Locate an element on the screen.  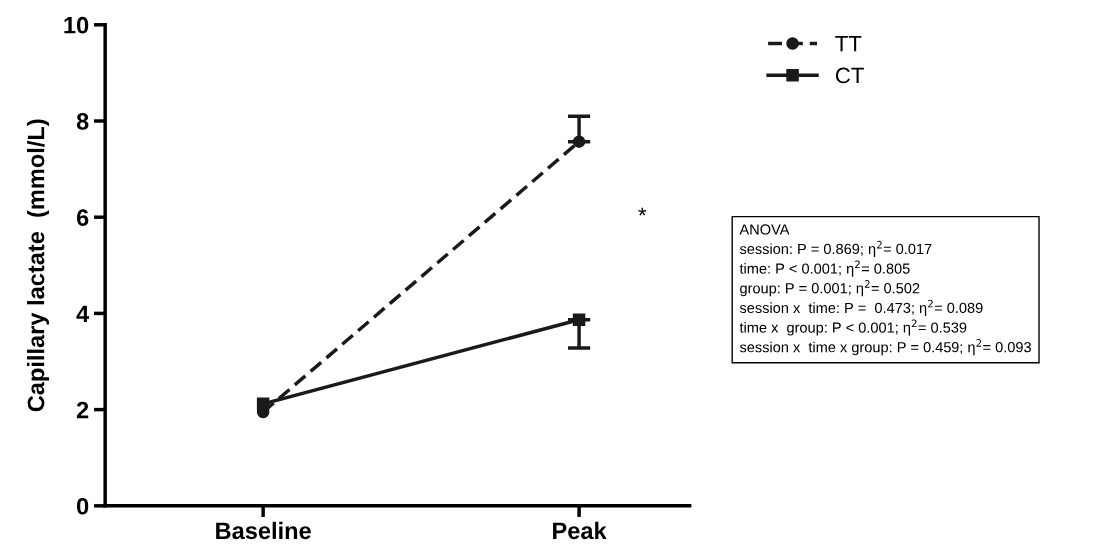
text: ANOVA session: P = 0.869; η$^{2}$= 0.017 time: P < 0.001; η$^{2}$= 0.805 group: P = 0.001; η$^{2}$= 0.502 session x time: P = 0.473; η$^{2}$= 0.089 time x group: P < 0.001; η$^{2}$= 0.539 session x time x group: P = 0.459; η$^{2}$= 0.093 is located at coordinates (885, 290).